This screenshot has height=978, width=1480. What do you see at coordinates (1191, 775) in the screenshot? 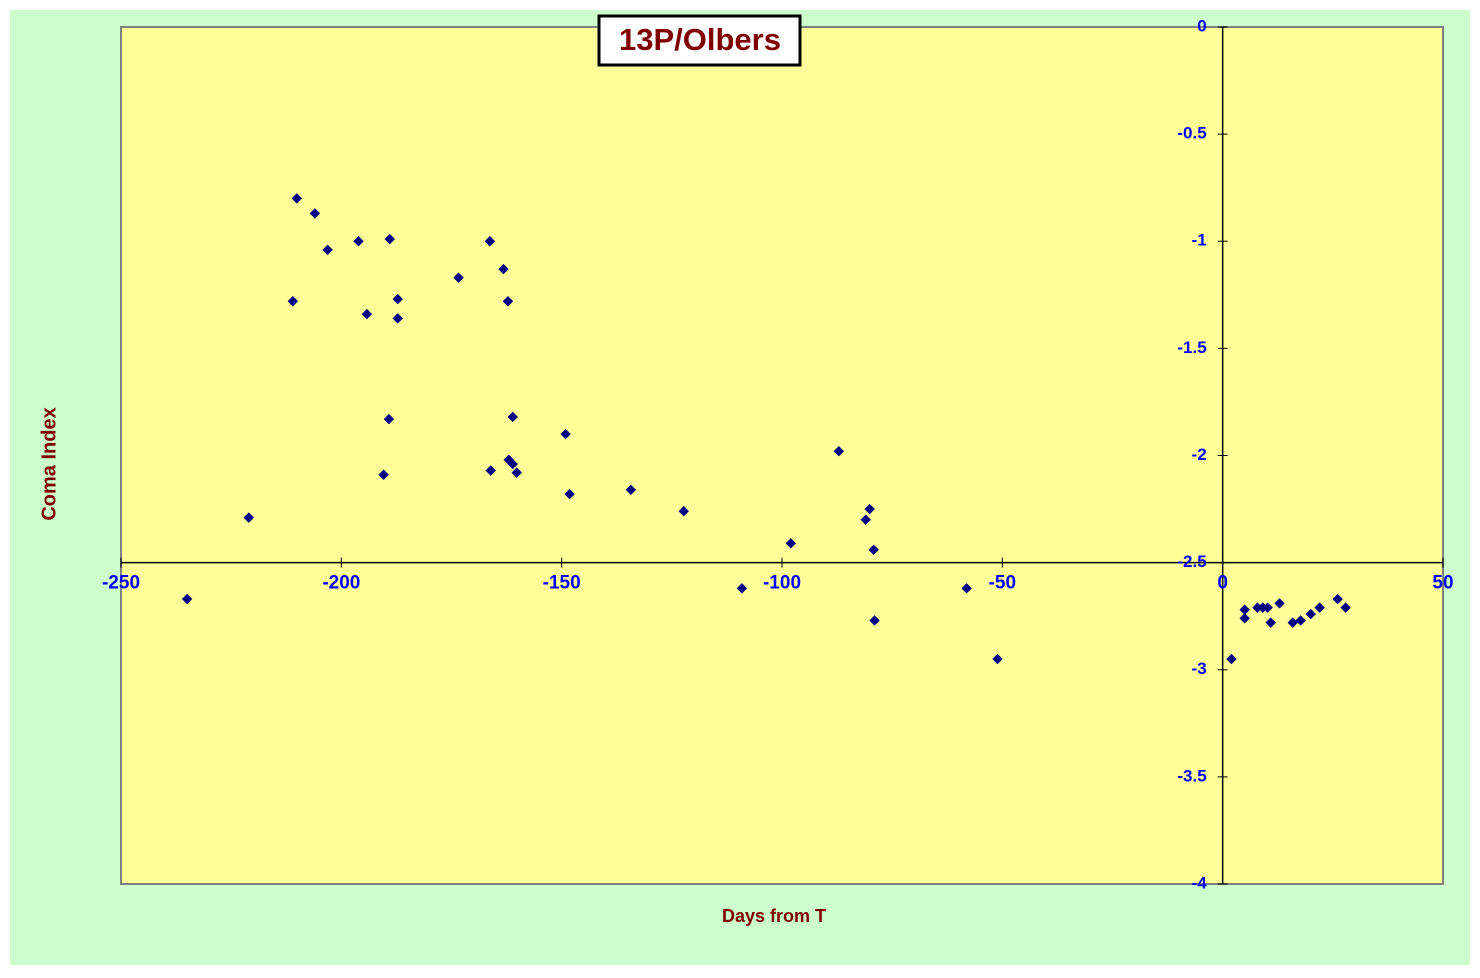
I see `y-tick-label: -3.5` at bounding box center [1191, 775].